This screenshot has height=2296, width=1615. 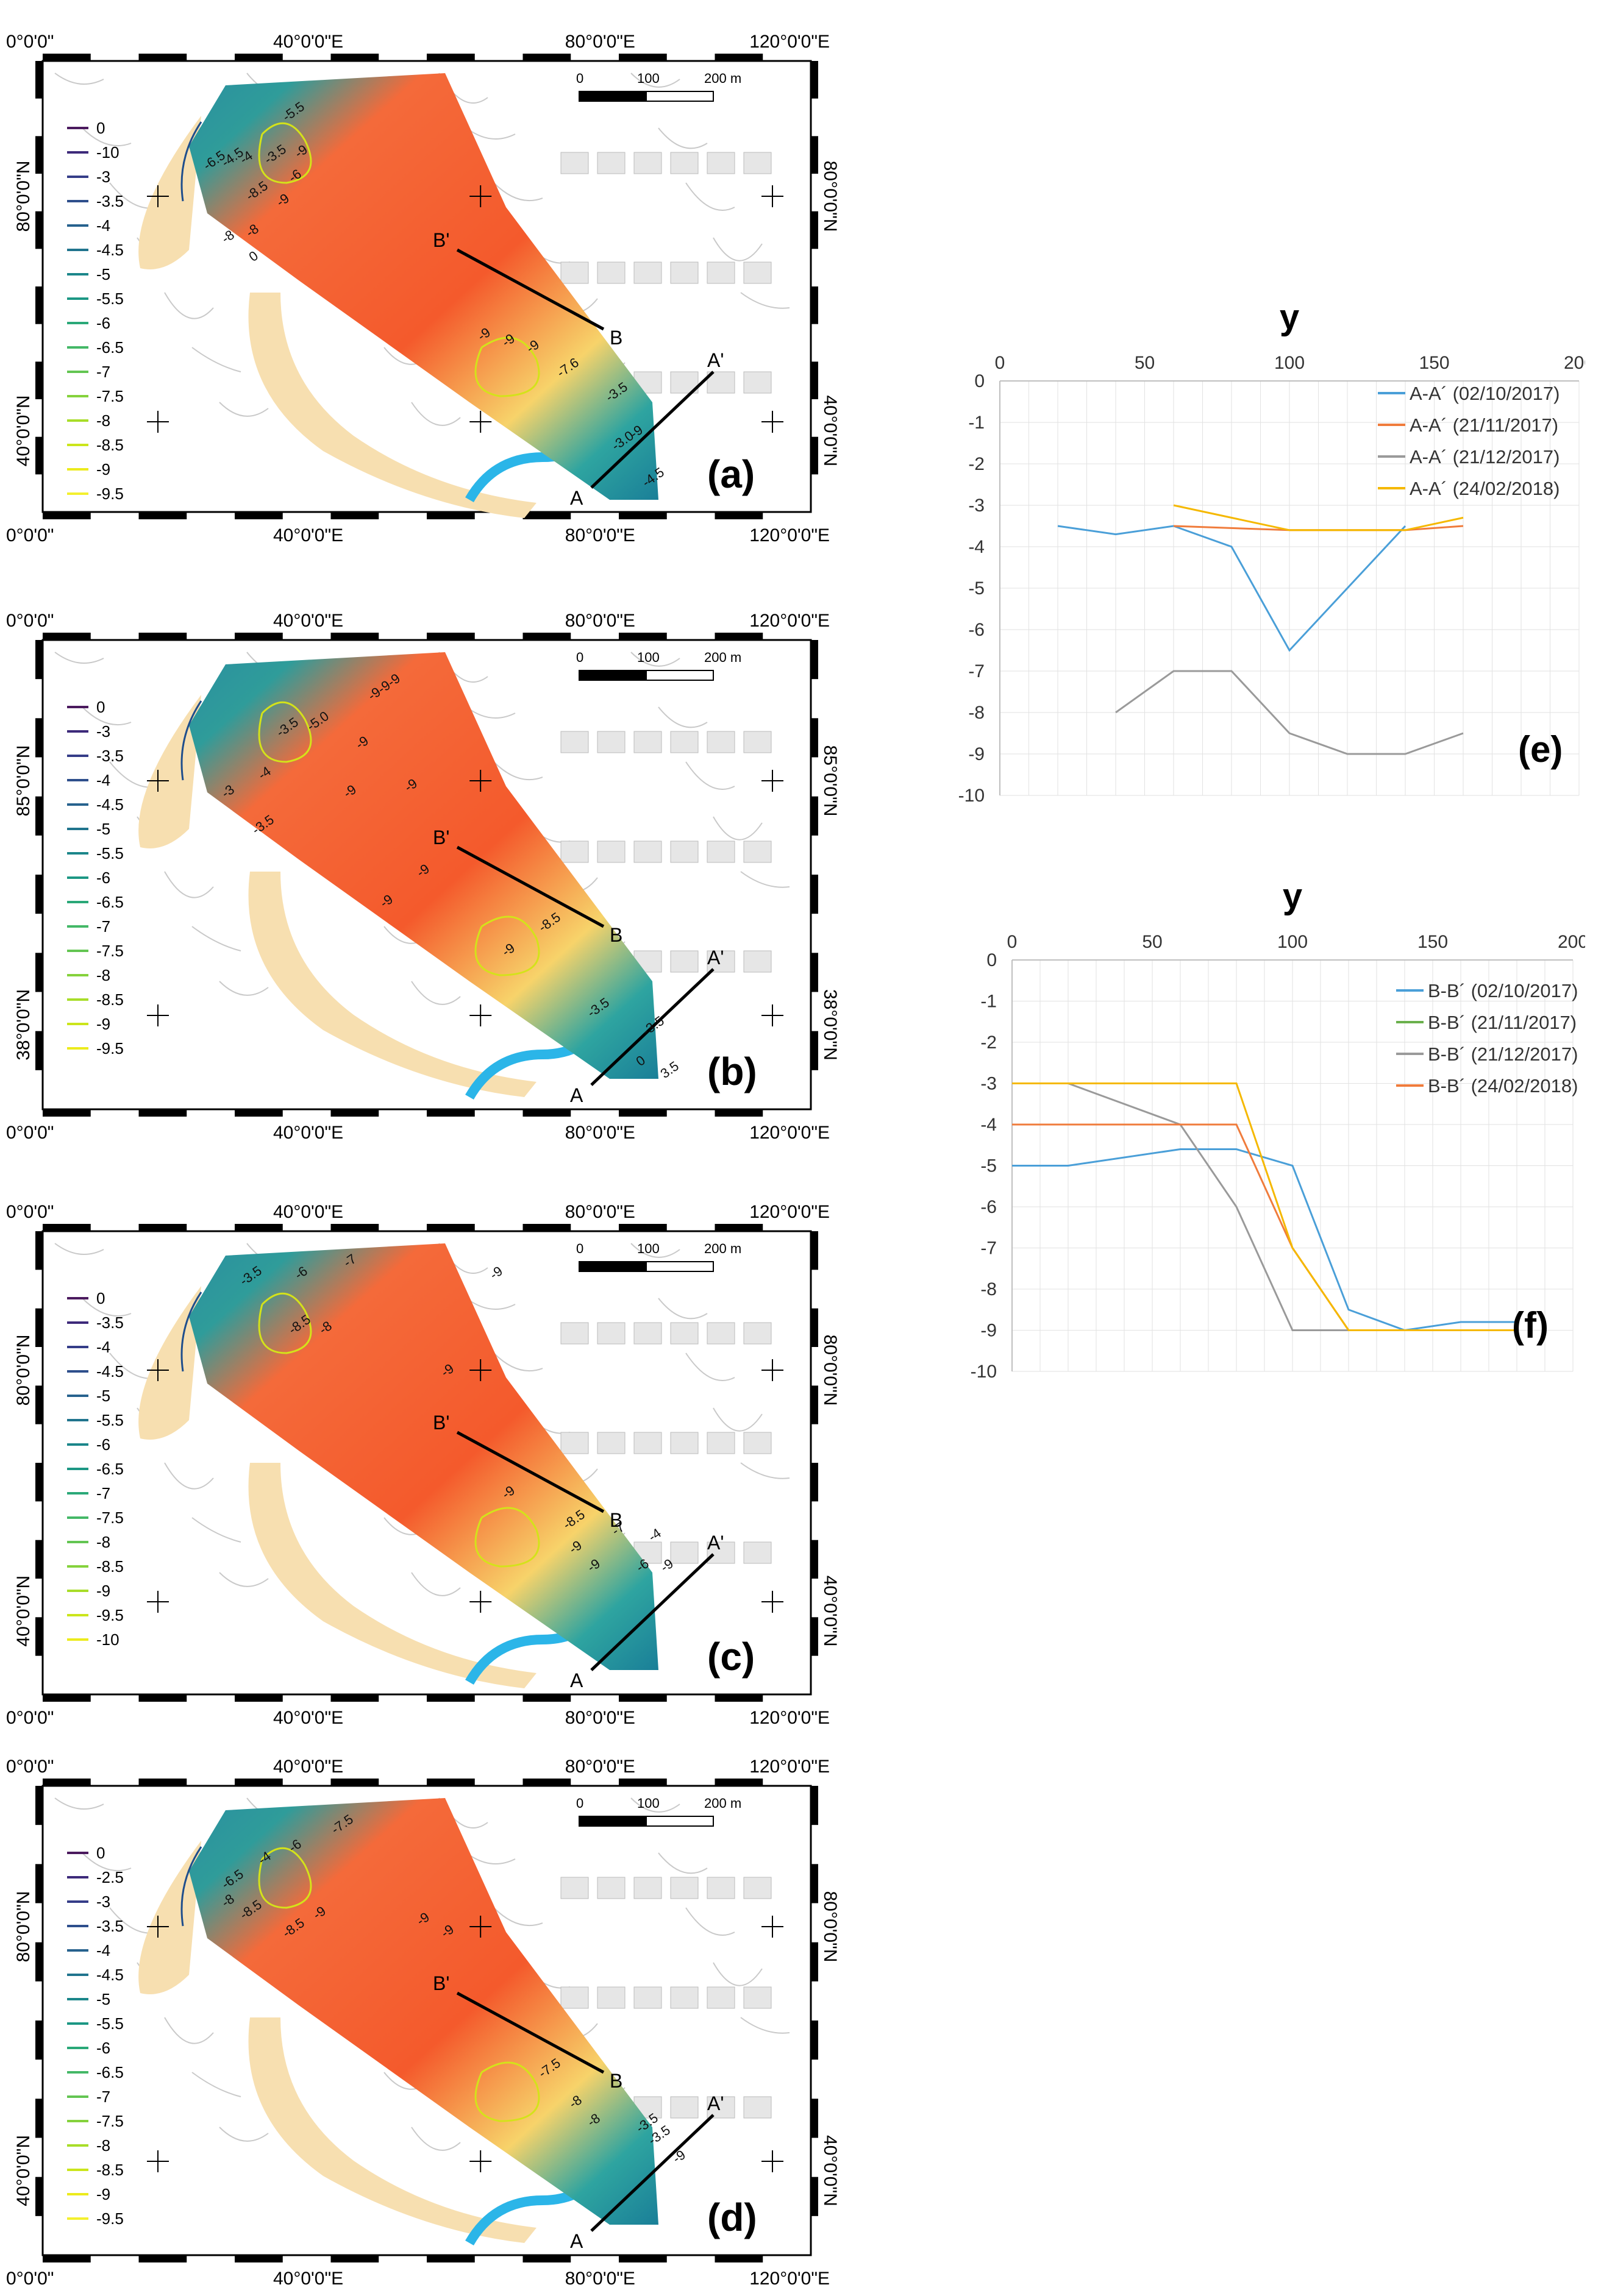 I want to click on y-tick-label: 0, so click(x=991, y=960).